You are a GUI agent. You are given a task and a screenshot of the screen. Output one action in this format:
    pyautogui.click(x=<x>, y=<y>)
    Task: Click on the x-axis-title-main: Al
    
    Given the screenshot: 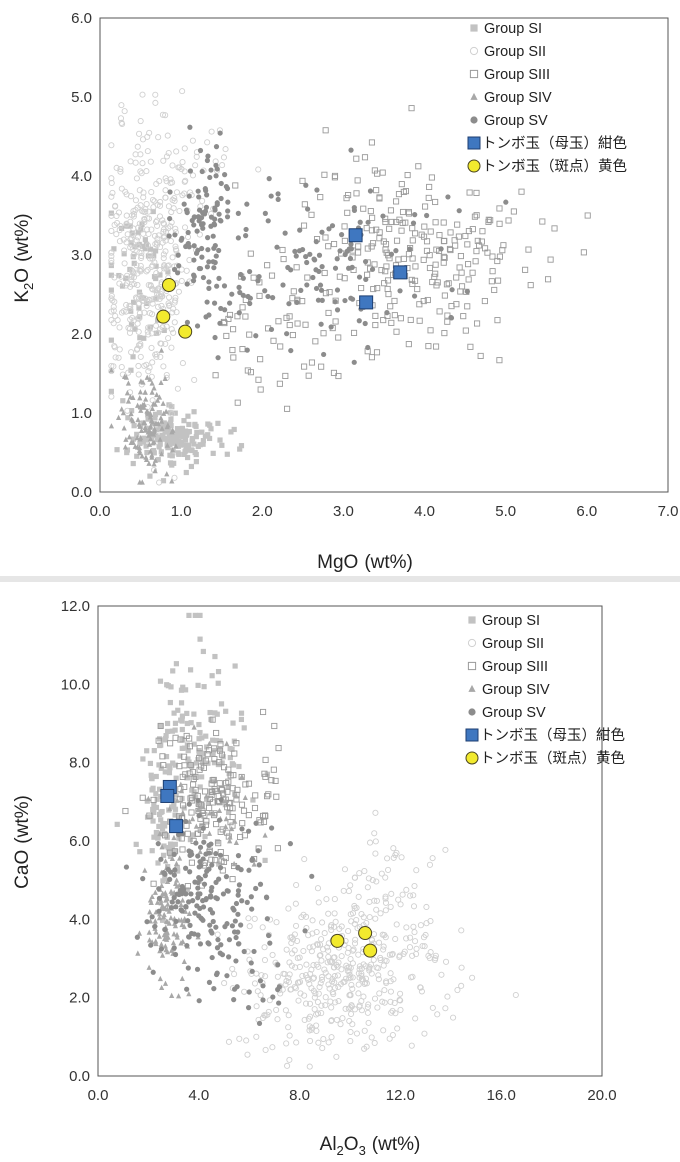 What is the action you would take?
    pyautogui.click(x=328, y=1144)
    